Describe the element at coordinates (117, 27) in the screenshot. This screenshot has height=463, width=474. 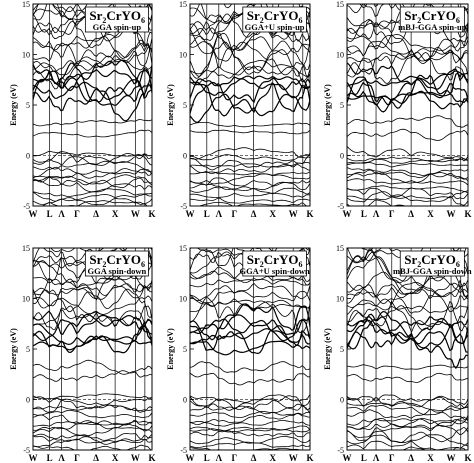
I see `method-label: GGA spin-up` at that location.